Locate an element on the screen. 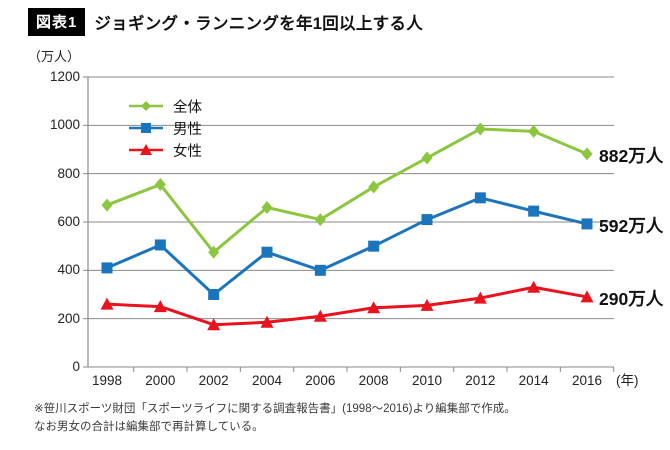  y-axis-label: 1200 is located at coordinates (64, 76).